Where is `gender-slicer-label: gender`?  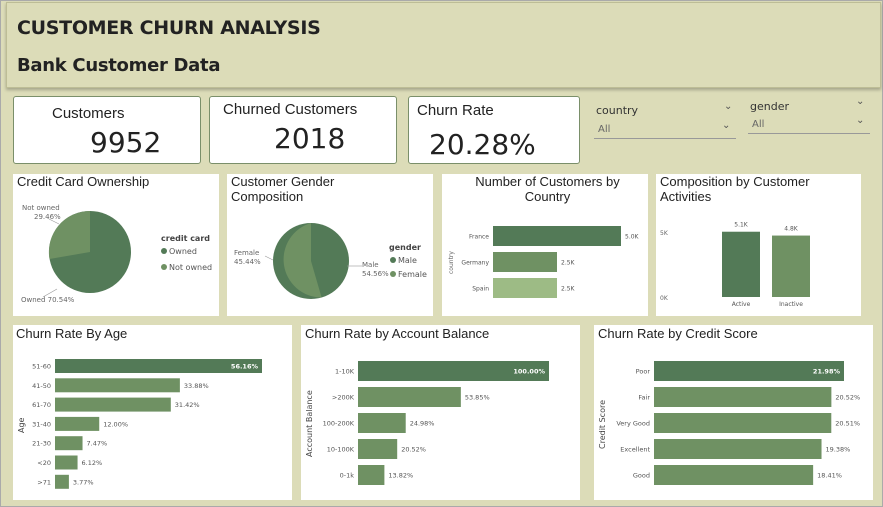 gender-slicer-label: gender is located at coordinates (769, 106).